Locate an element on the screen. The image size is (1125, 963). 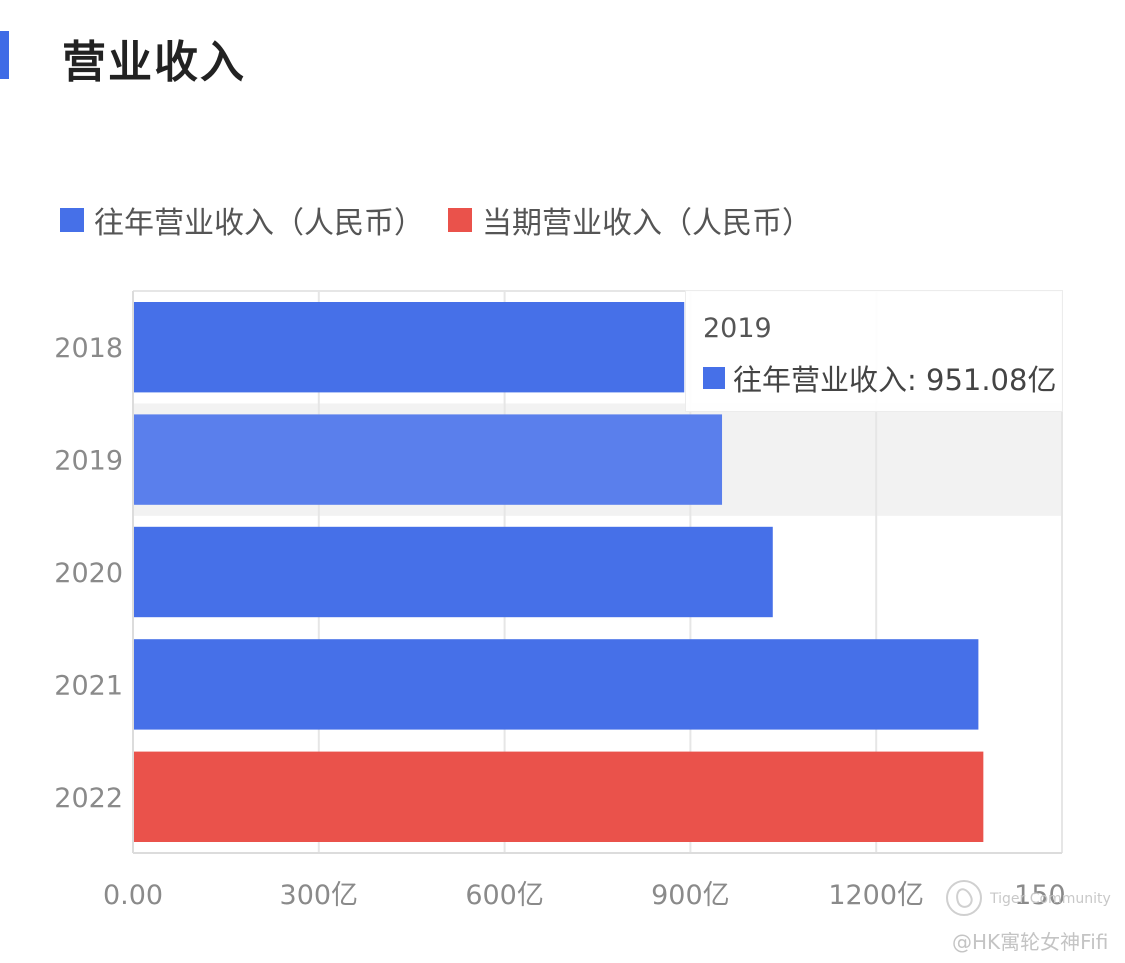
bar-2022 is located at coordinates (558, 796).